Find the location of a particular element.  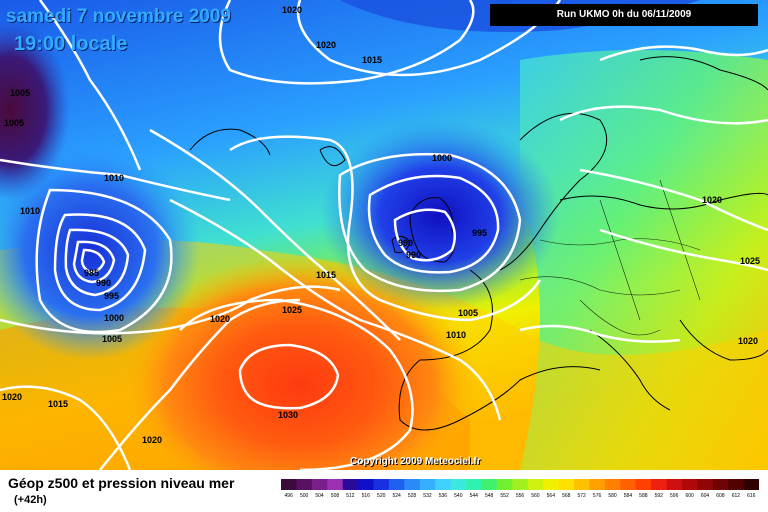

isobar-1015-north is located at coordinates (429, 38).